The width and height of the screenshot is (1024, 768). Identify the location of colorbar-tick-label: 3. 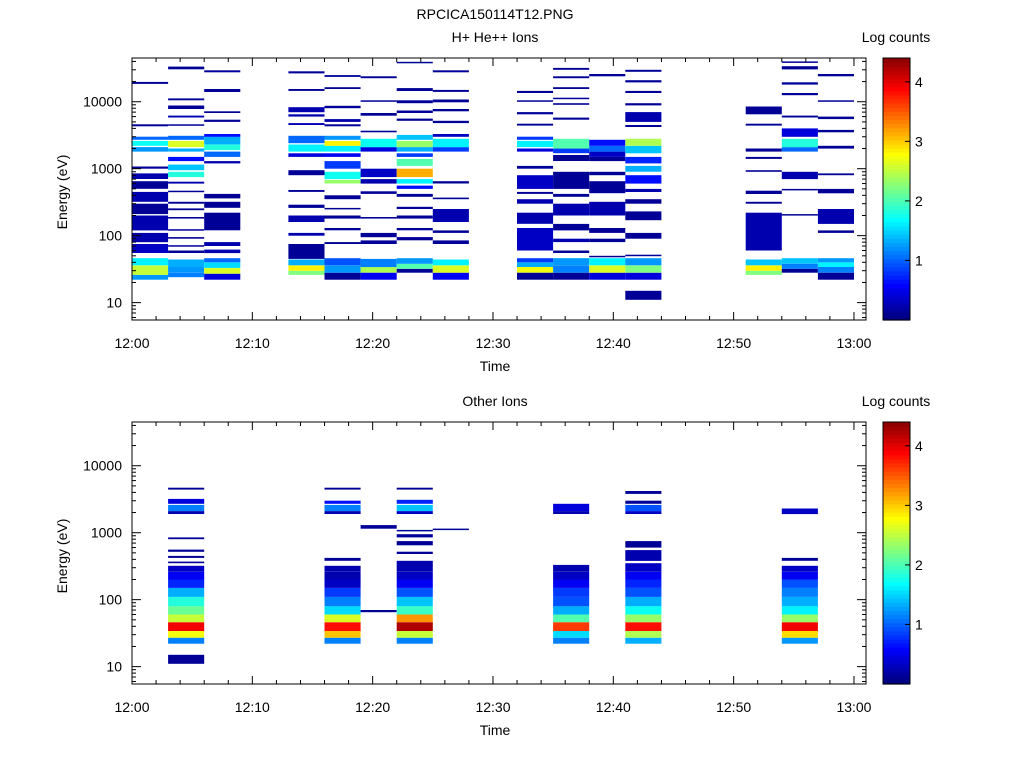
(919, 505).